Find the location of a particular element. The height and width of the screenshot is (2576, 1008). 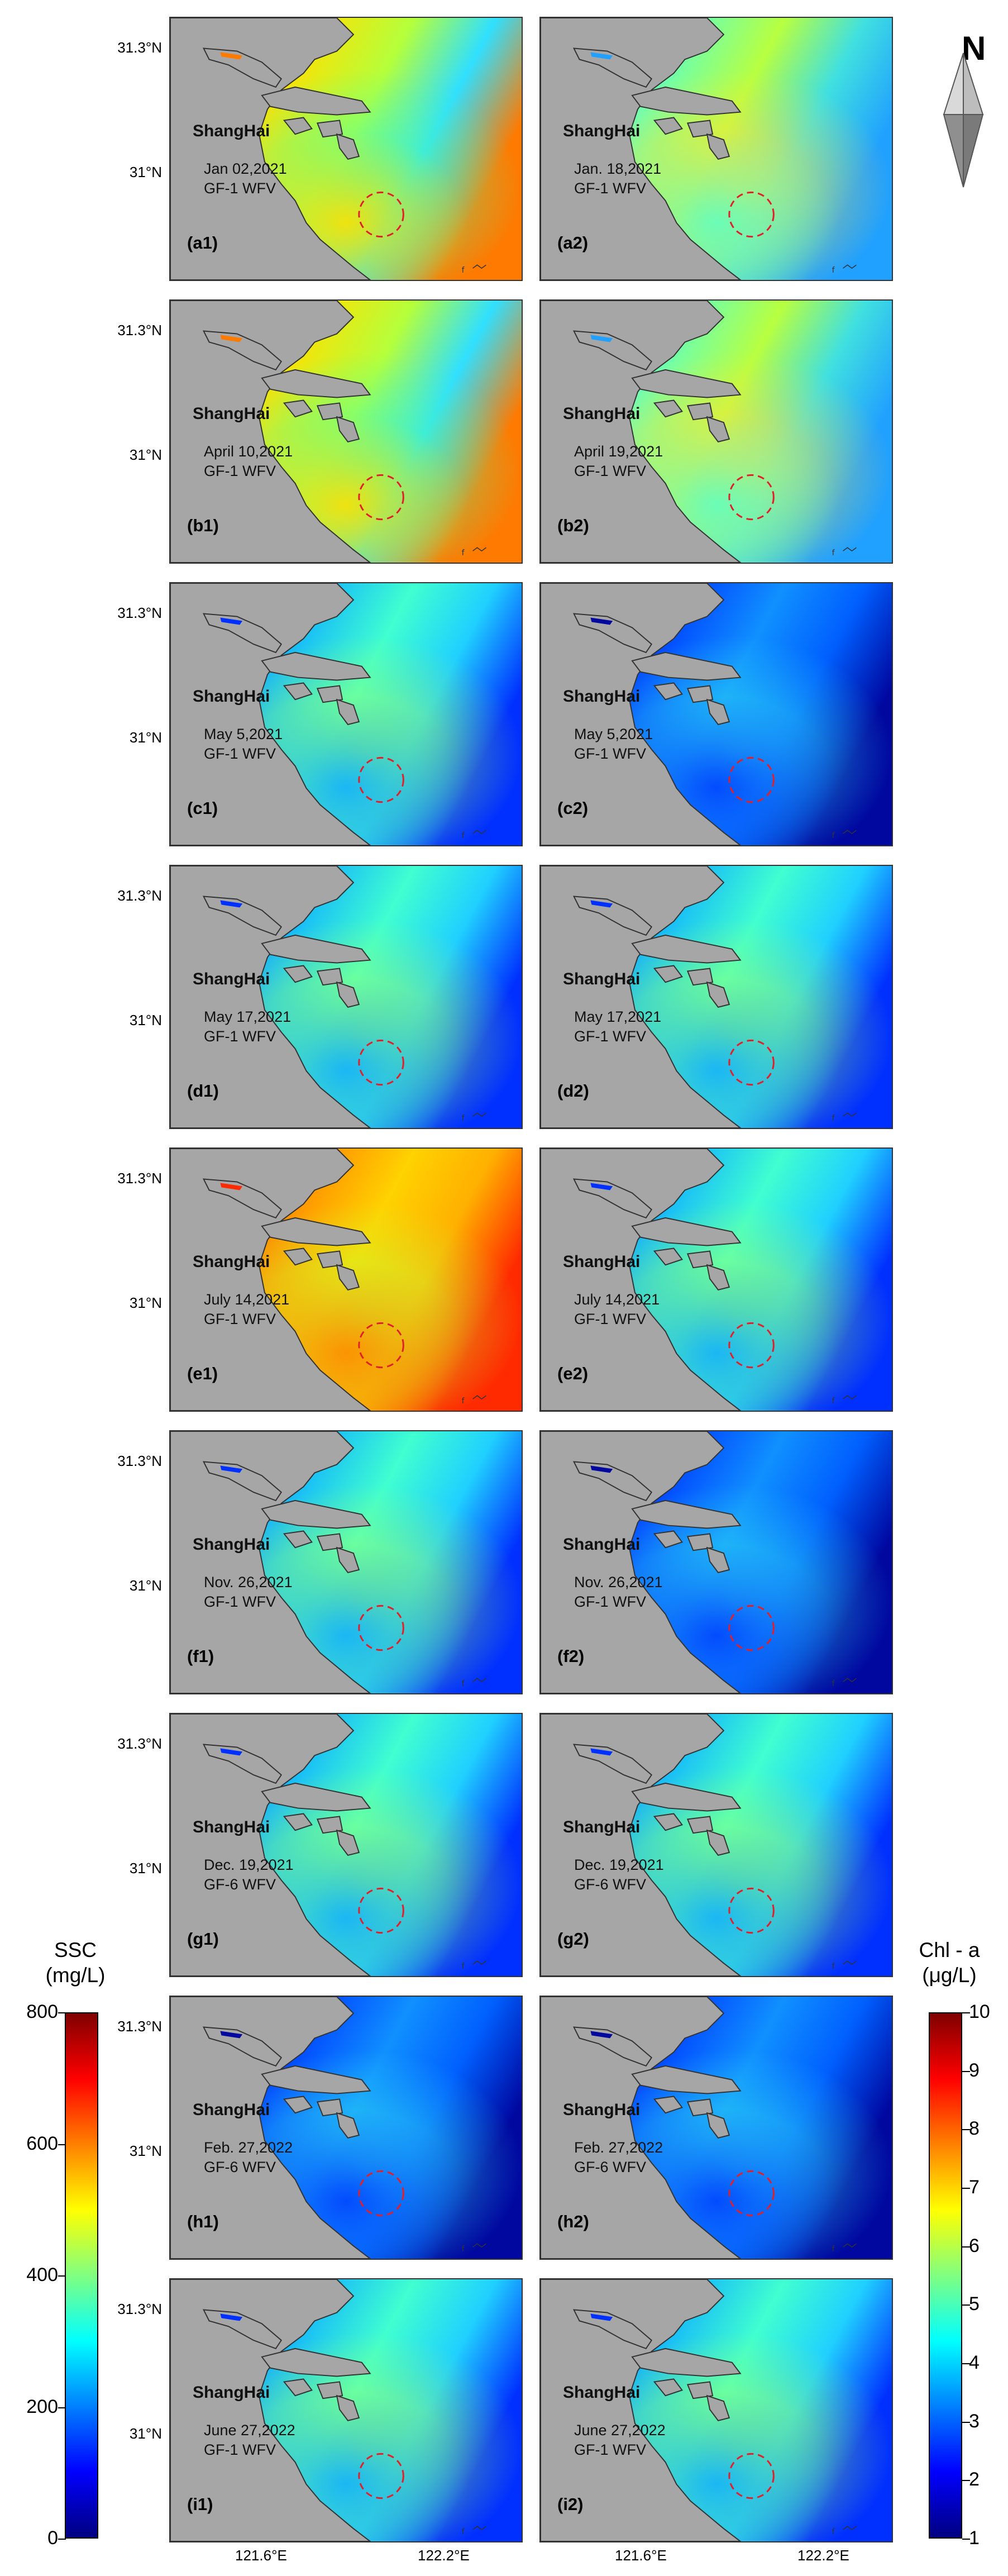

panel-label: (e2) is located at coordinates (573, 1373).